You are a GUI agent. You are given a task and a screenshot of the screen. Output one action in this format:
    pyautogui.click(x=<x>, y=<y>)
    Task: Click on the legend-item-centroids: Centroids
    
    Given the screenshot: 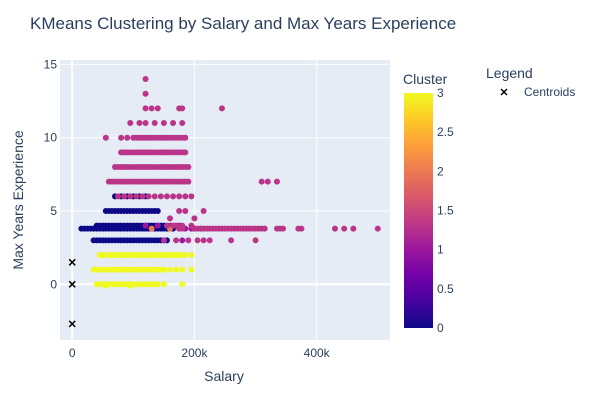 What is the action you would take?
    pyautogui.click(x=537, y=92)
    